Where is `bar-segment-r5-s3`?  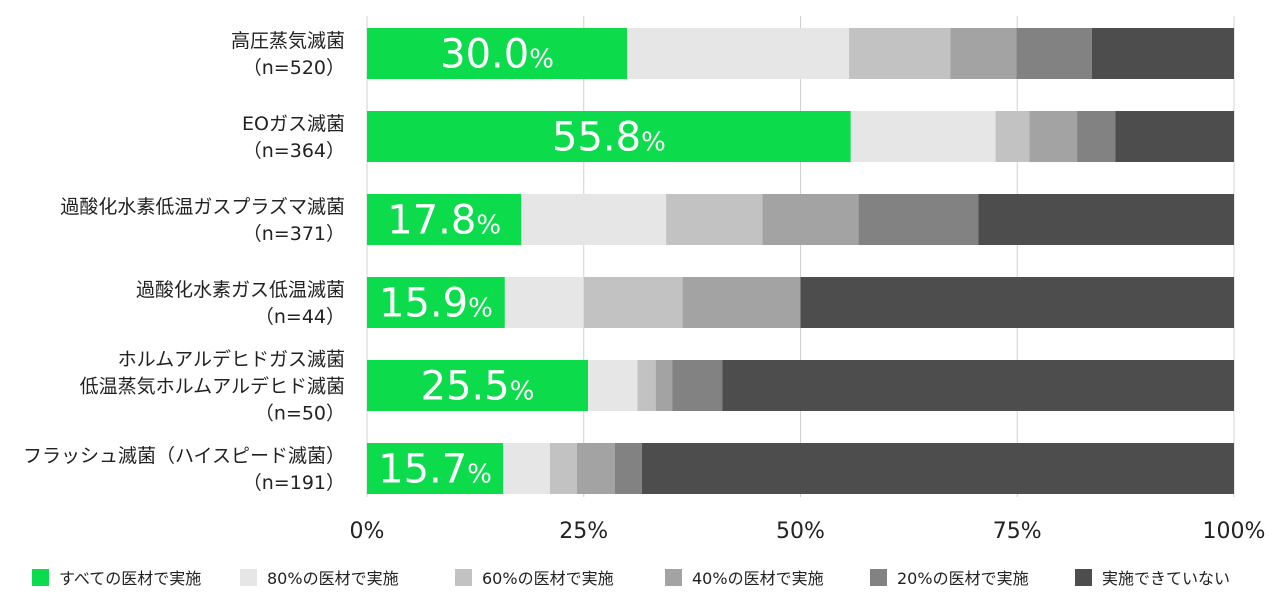 bar-segment-r5-s3 is located at coordinates (595, 468).